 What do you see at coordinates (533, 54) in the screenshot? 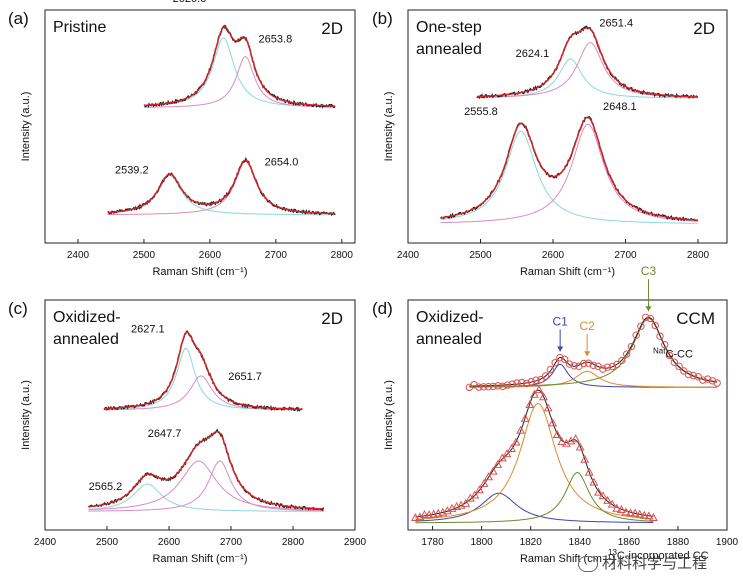
I see `peak-label: 2624.1` at bounding box center [533, 54].